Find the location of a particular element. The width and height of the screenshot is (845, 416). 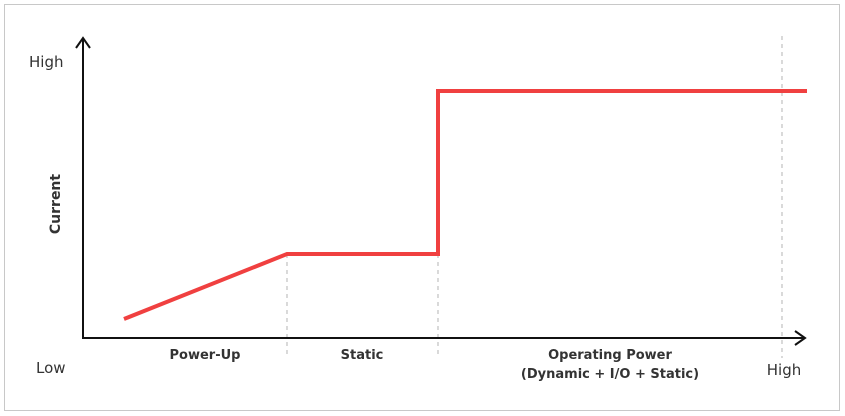

region-operating-label-line2: (Dynamic + I/O + Static) is located at coordinates (610, 374).